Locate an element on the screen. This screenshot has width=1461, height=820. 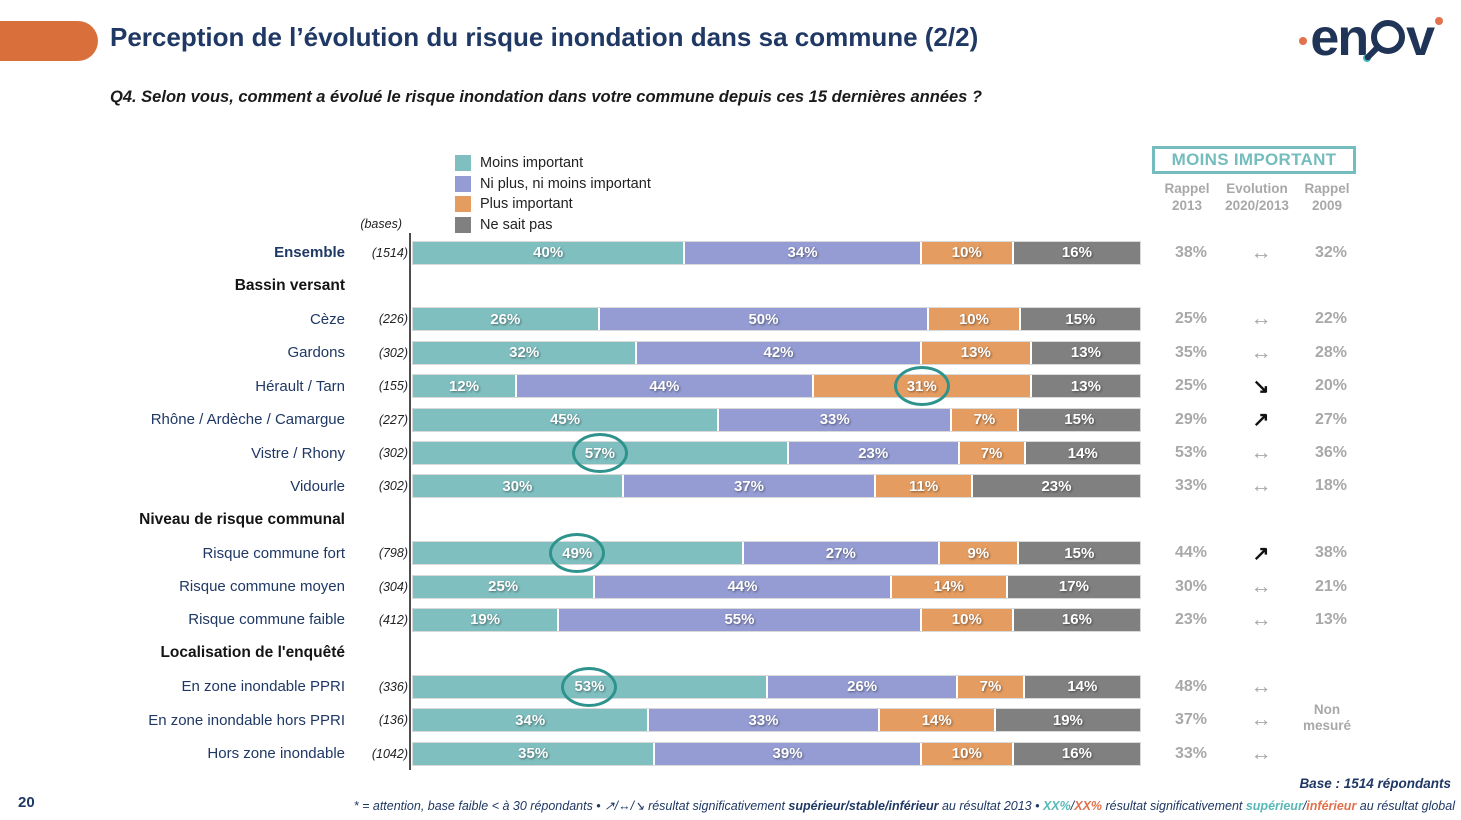
rappel-2009-value: 22% is located at coordinates (1331, 319).